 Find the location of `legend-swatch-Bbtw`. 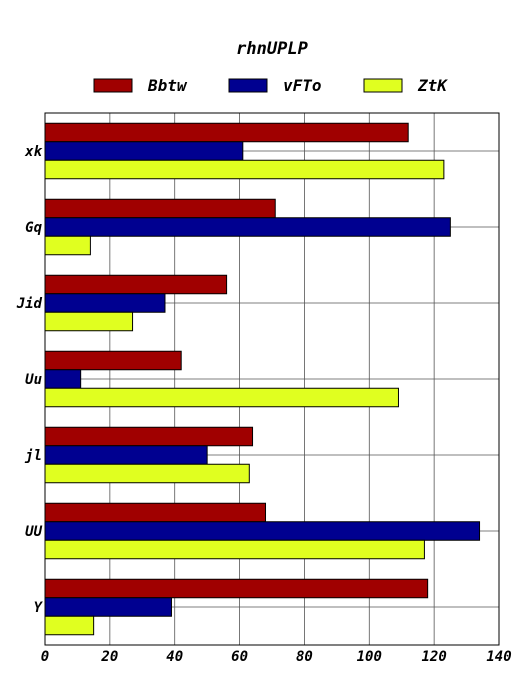

legend-swatch-Bbtw is located at coordinates (113, 85).